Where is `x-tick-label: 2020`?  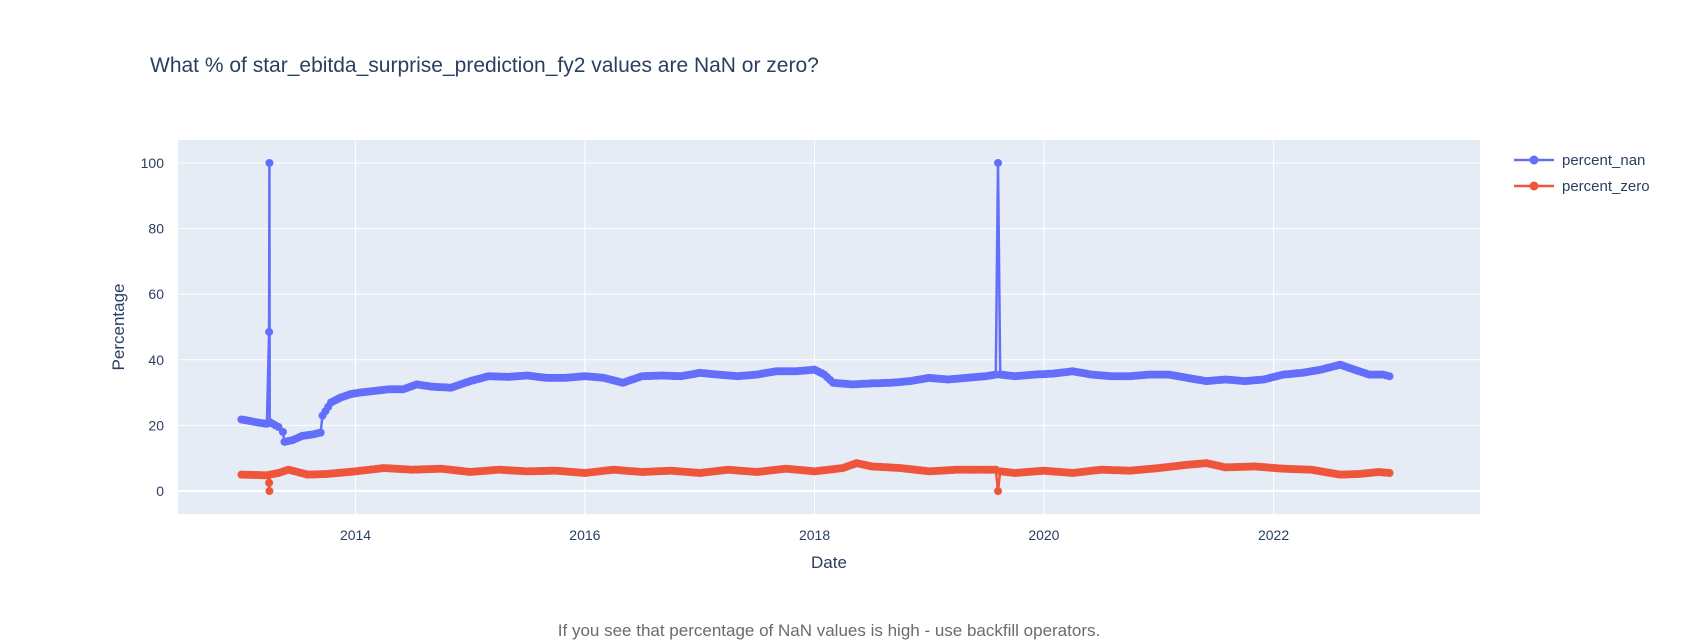
x-tick-label: 2020 is located at coordinates (1043, 535).